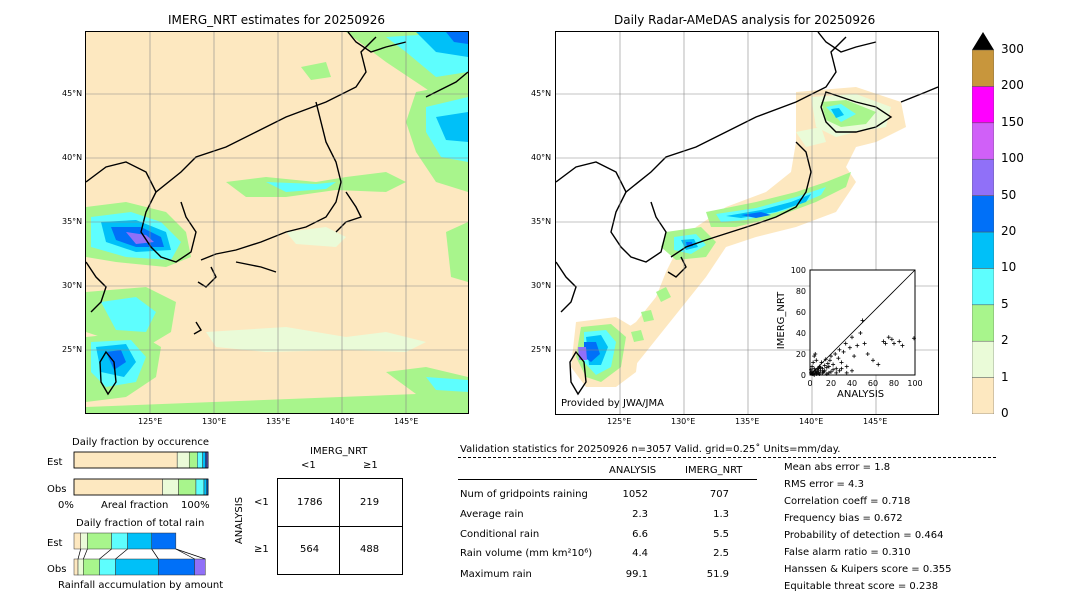  I want to click on left-lat-label: 40°N, so click(72, 157).